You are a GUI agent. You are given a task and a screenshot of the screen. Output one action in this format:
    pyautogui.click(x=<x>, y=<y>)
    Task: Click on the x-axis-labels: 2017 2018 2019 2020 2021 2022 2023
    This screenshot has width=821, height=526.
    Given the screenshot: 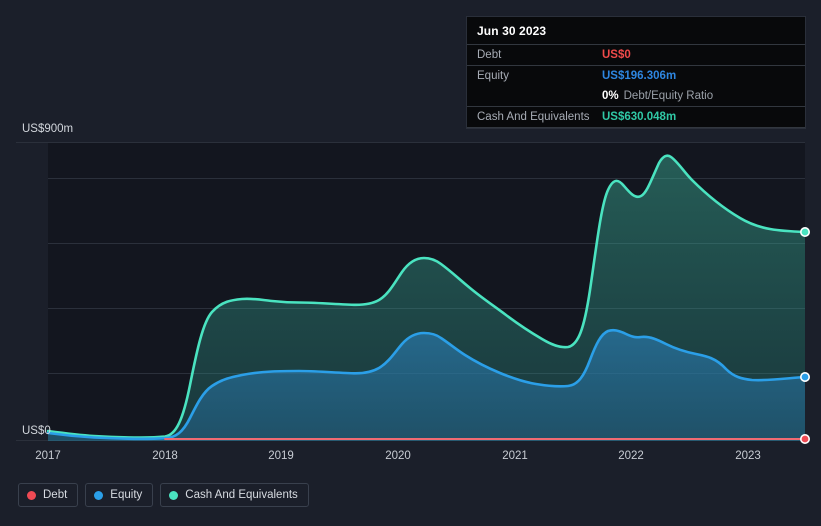 What is the action you would take?
    pyautogui.click(x=410, y=459)
    